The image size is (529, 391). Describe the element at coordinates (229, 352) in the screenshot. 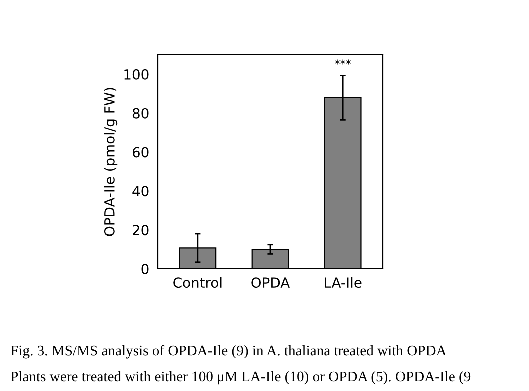

I see `caption: Fig. 3. MS/MS analysis of OPDA-Ile (9) in A. thaliana treated with OPDA` at that location.